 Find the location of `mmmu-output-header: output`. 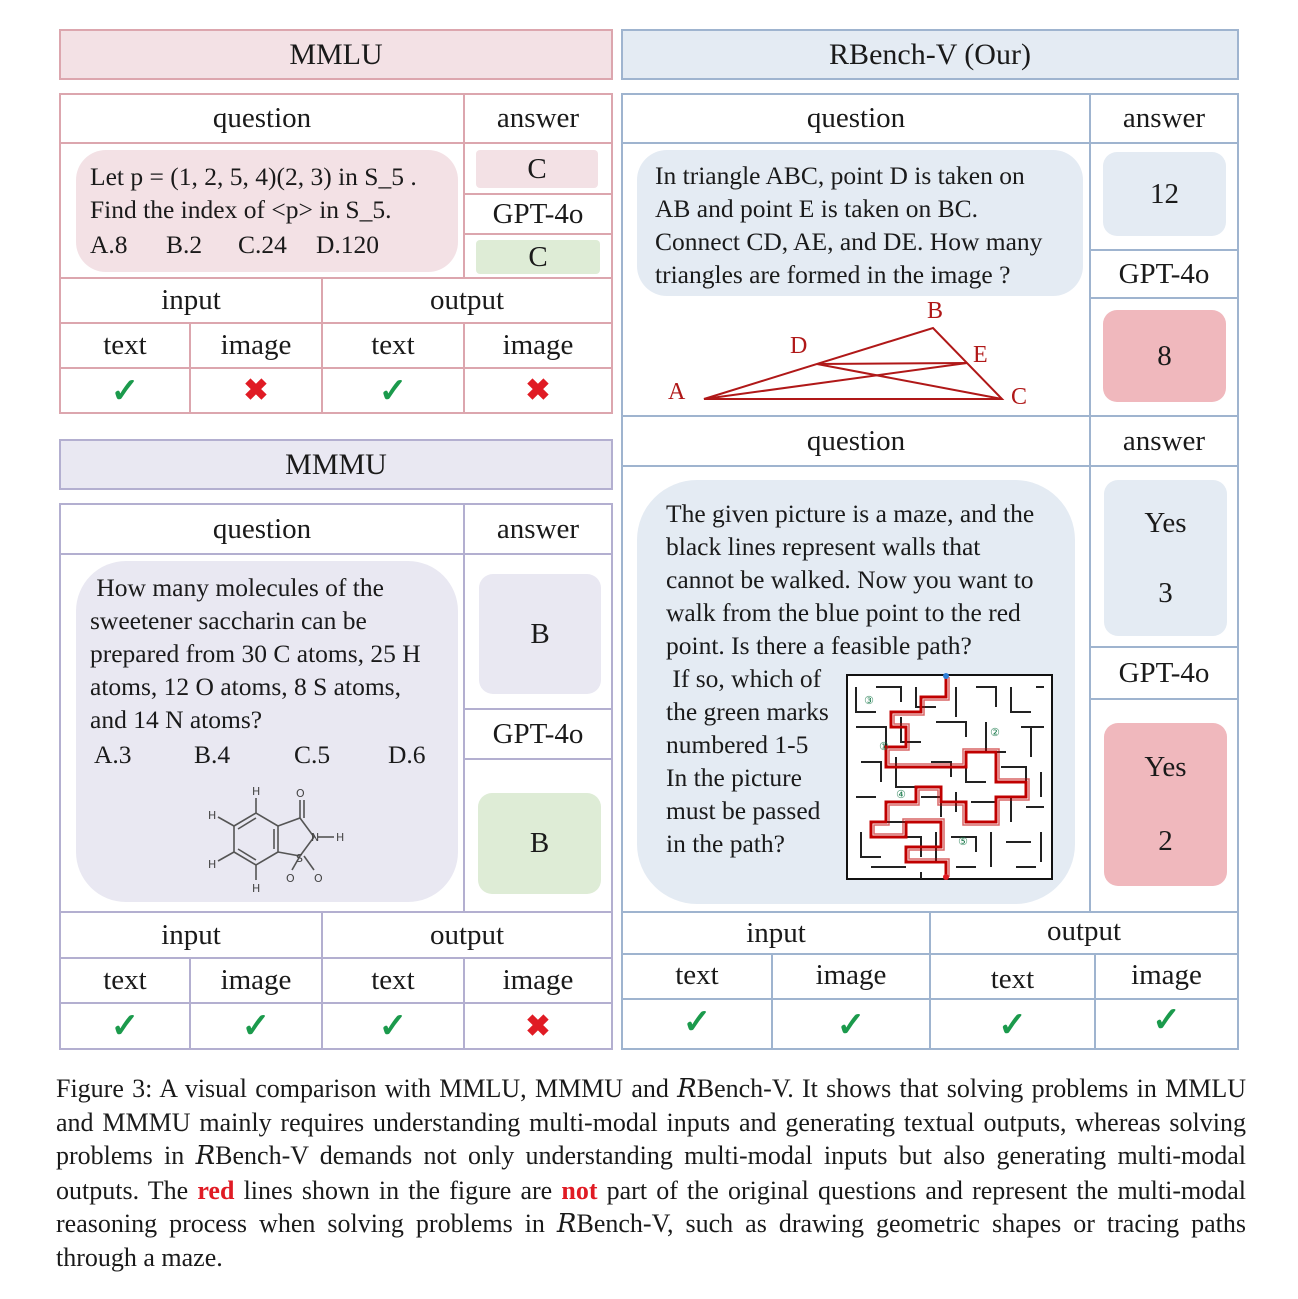

mmmu-output-header: output is located at coordinates (467, 934).